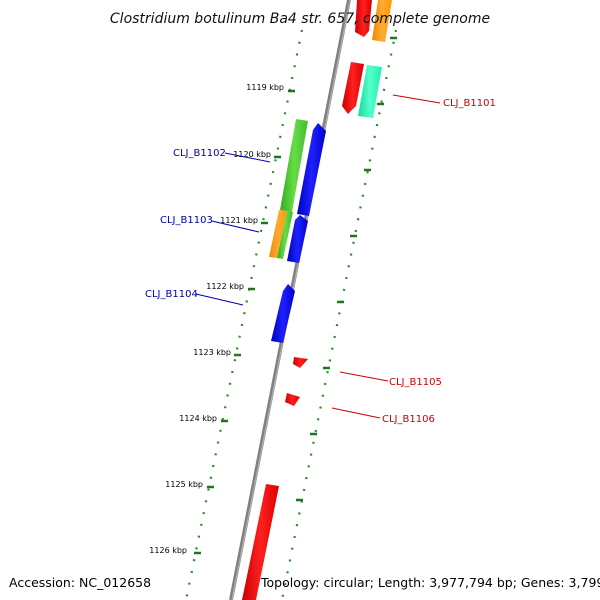 This screenshot has height=600, width=600. Describe the element at coordinates (235, 226) in the screenshot. I see `leader-line-clj-b1103` at that location.